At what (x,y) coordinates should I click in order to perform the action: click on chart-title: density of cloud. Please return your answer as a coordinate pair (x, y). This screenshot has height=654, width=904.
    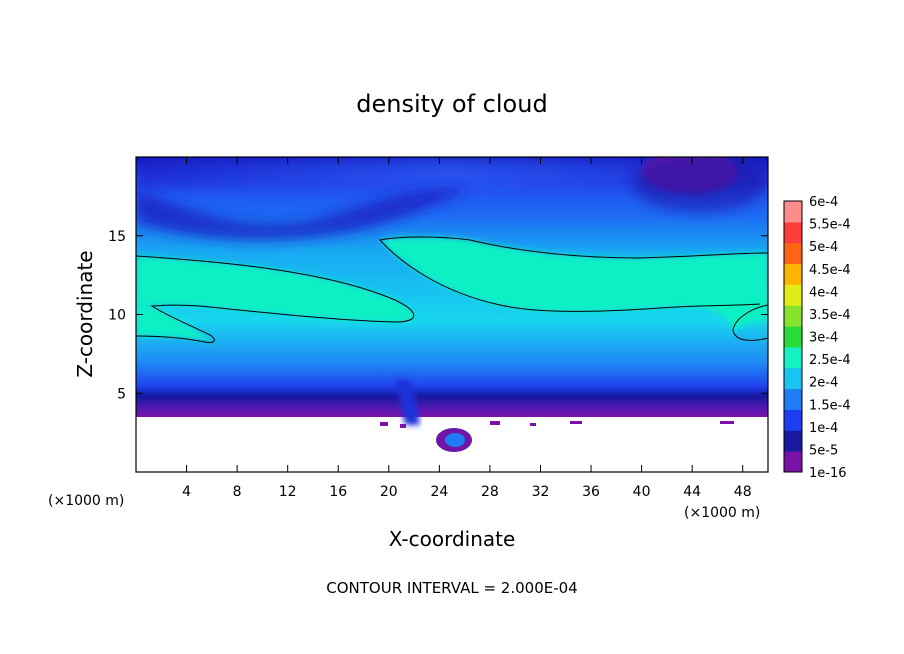
    Looking at the image, I should click on (451, 104).